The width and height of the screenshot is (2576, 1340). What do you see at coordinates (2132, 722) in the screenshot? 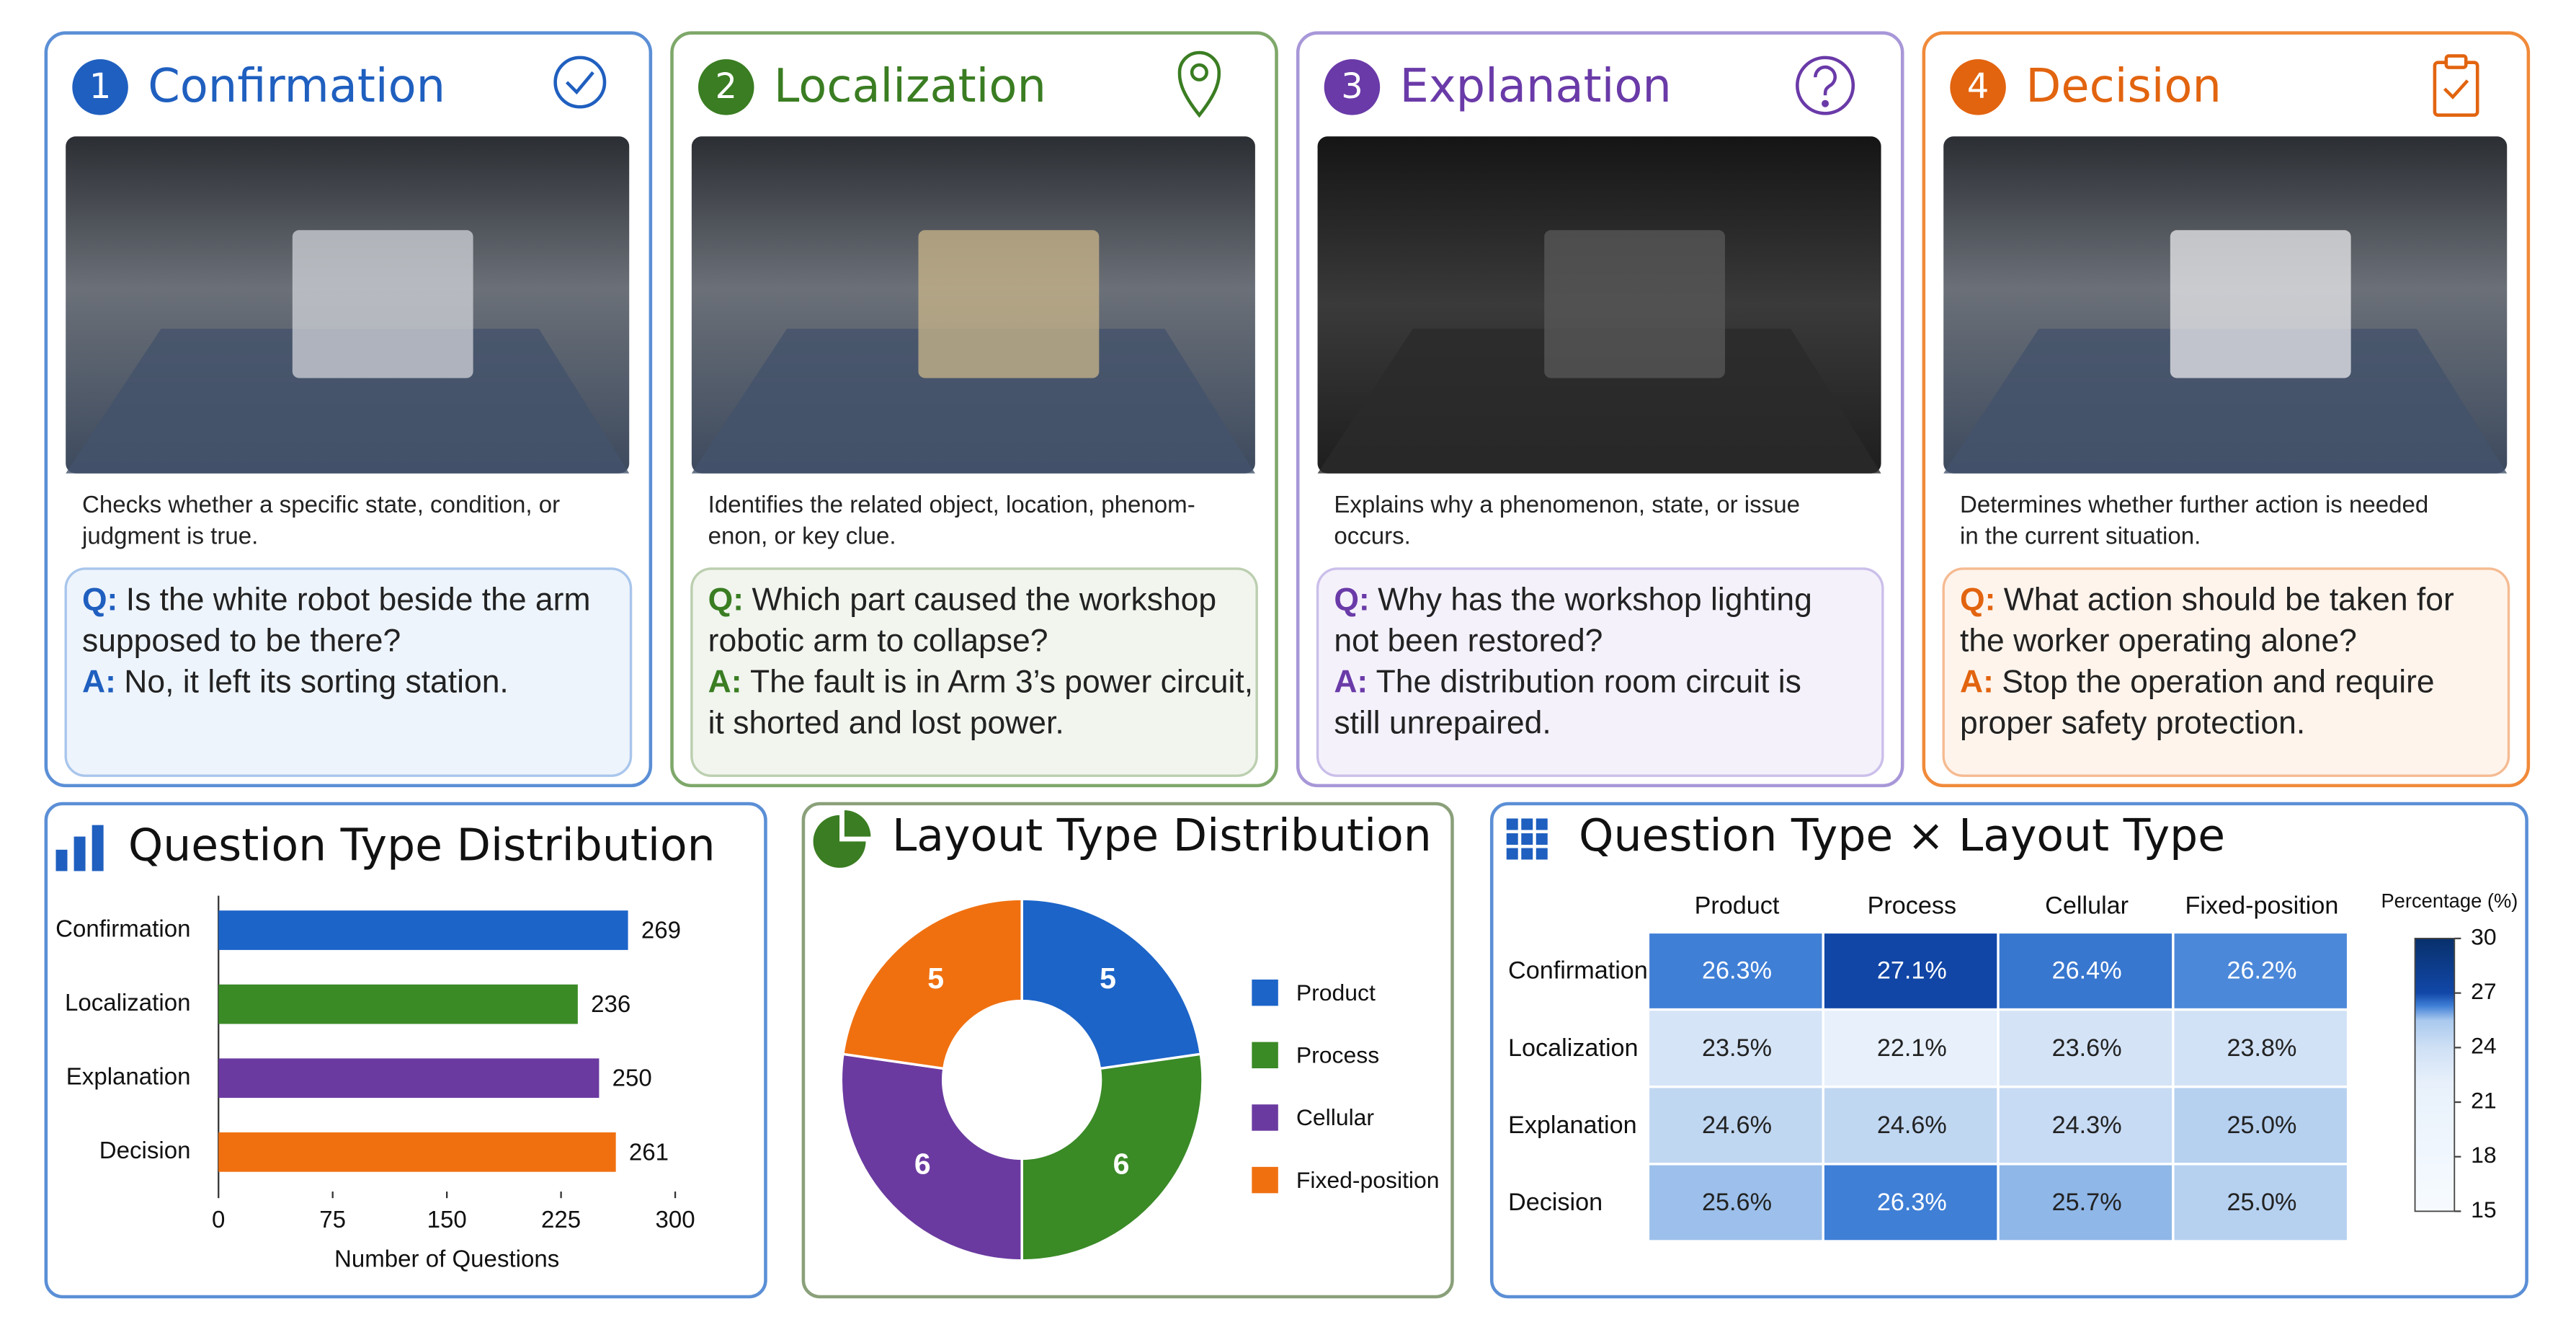
I see `qa-line: proper safety protection.` at bounding box center [2132, 722].